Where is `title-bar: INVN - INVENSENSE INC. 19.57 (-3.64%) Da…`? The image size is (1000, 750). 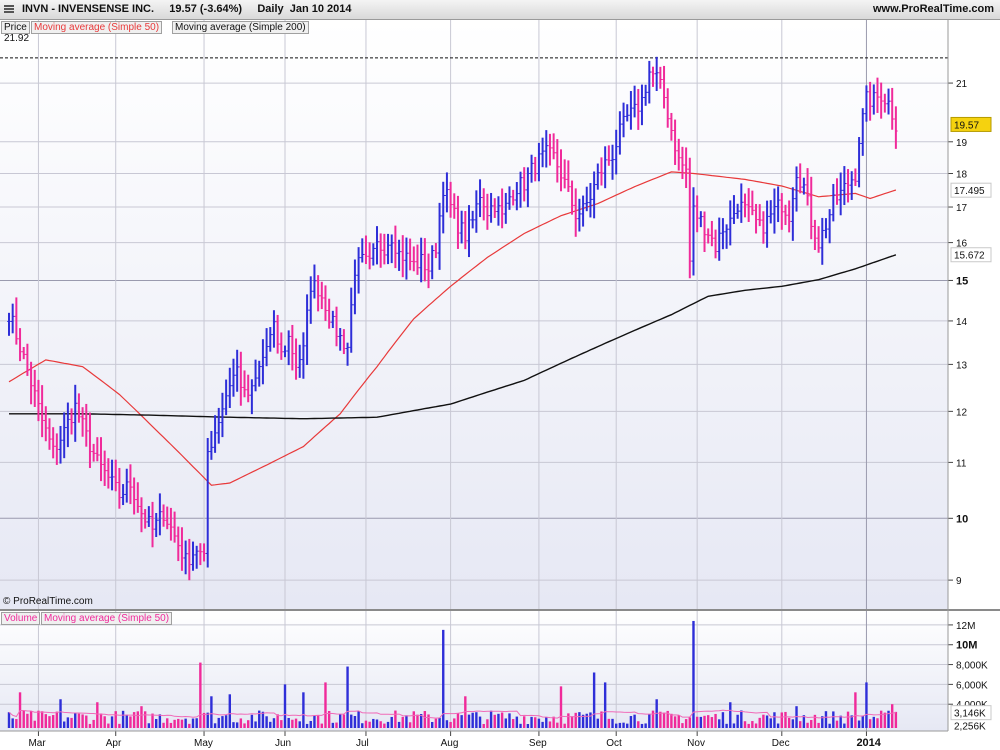 title-bar: INVN - INVENSENSE INC. 19.57 (-3.64%) Da… is located at coordinates (500, 10).